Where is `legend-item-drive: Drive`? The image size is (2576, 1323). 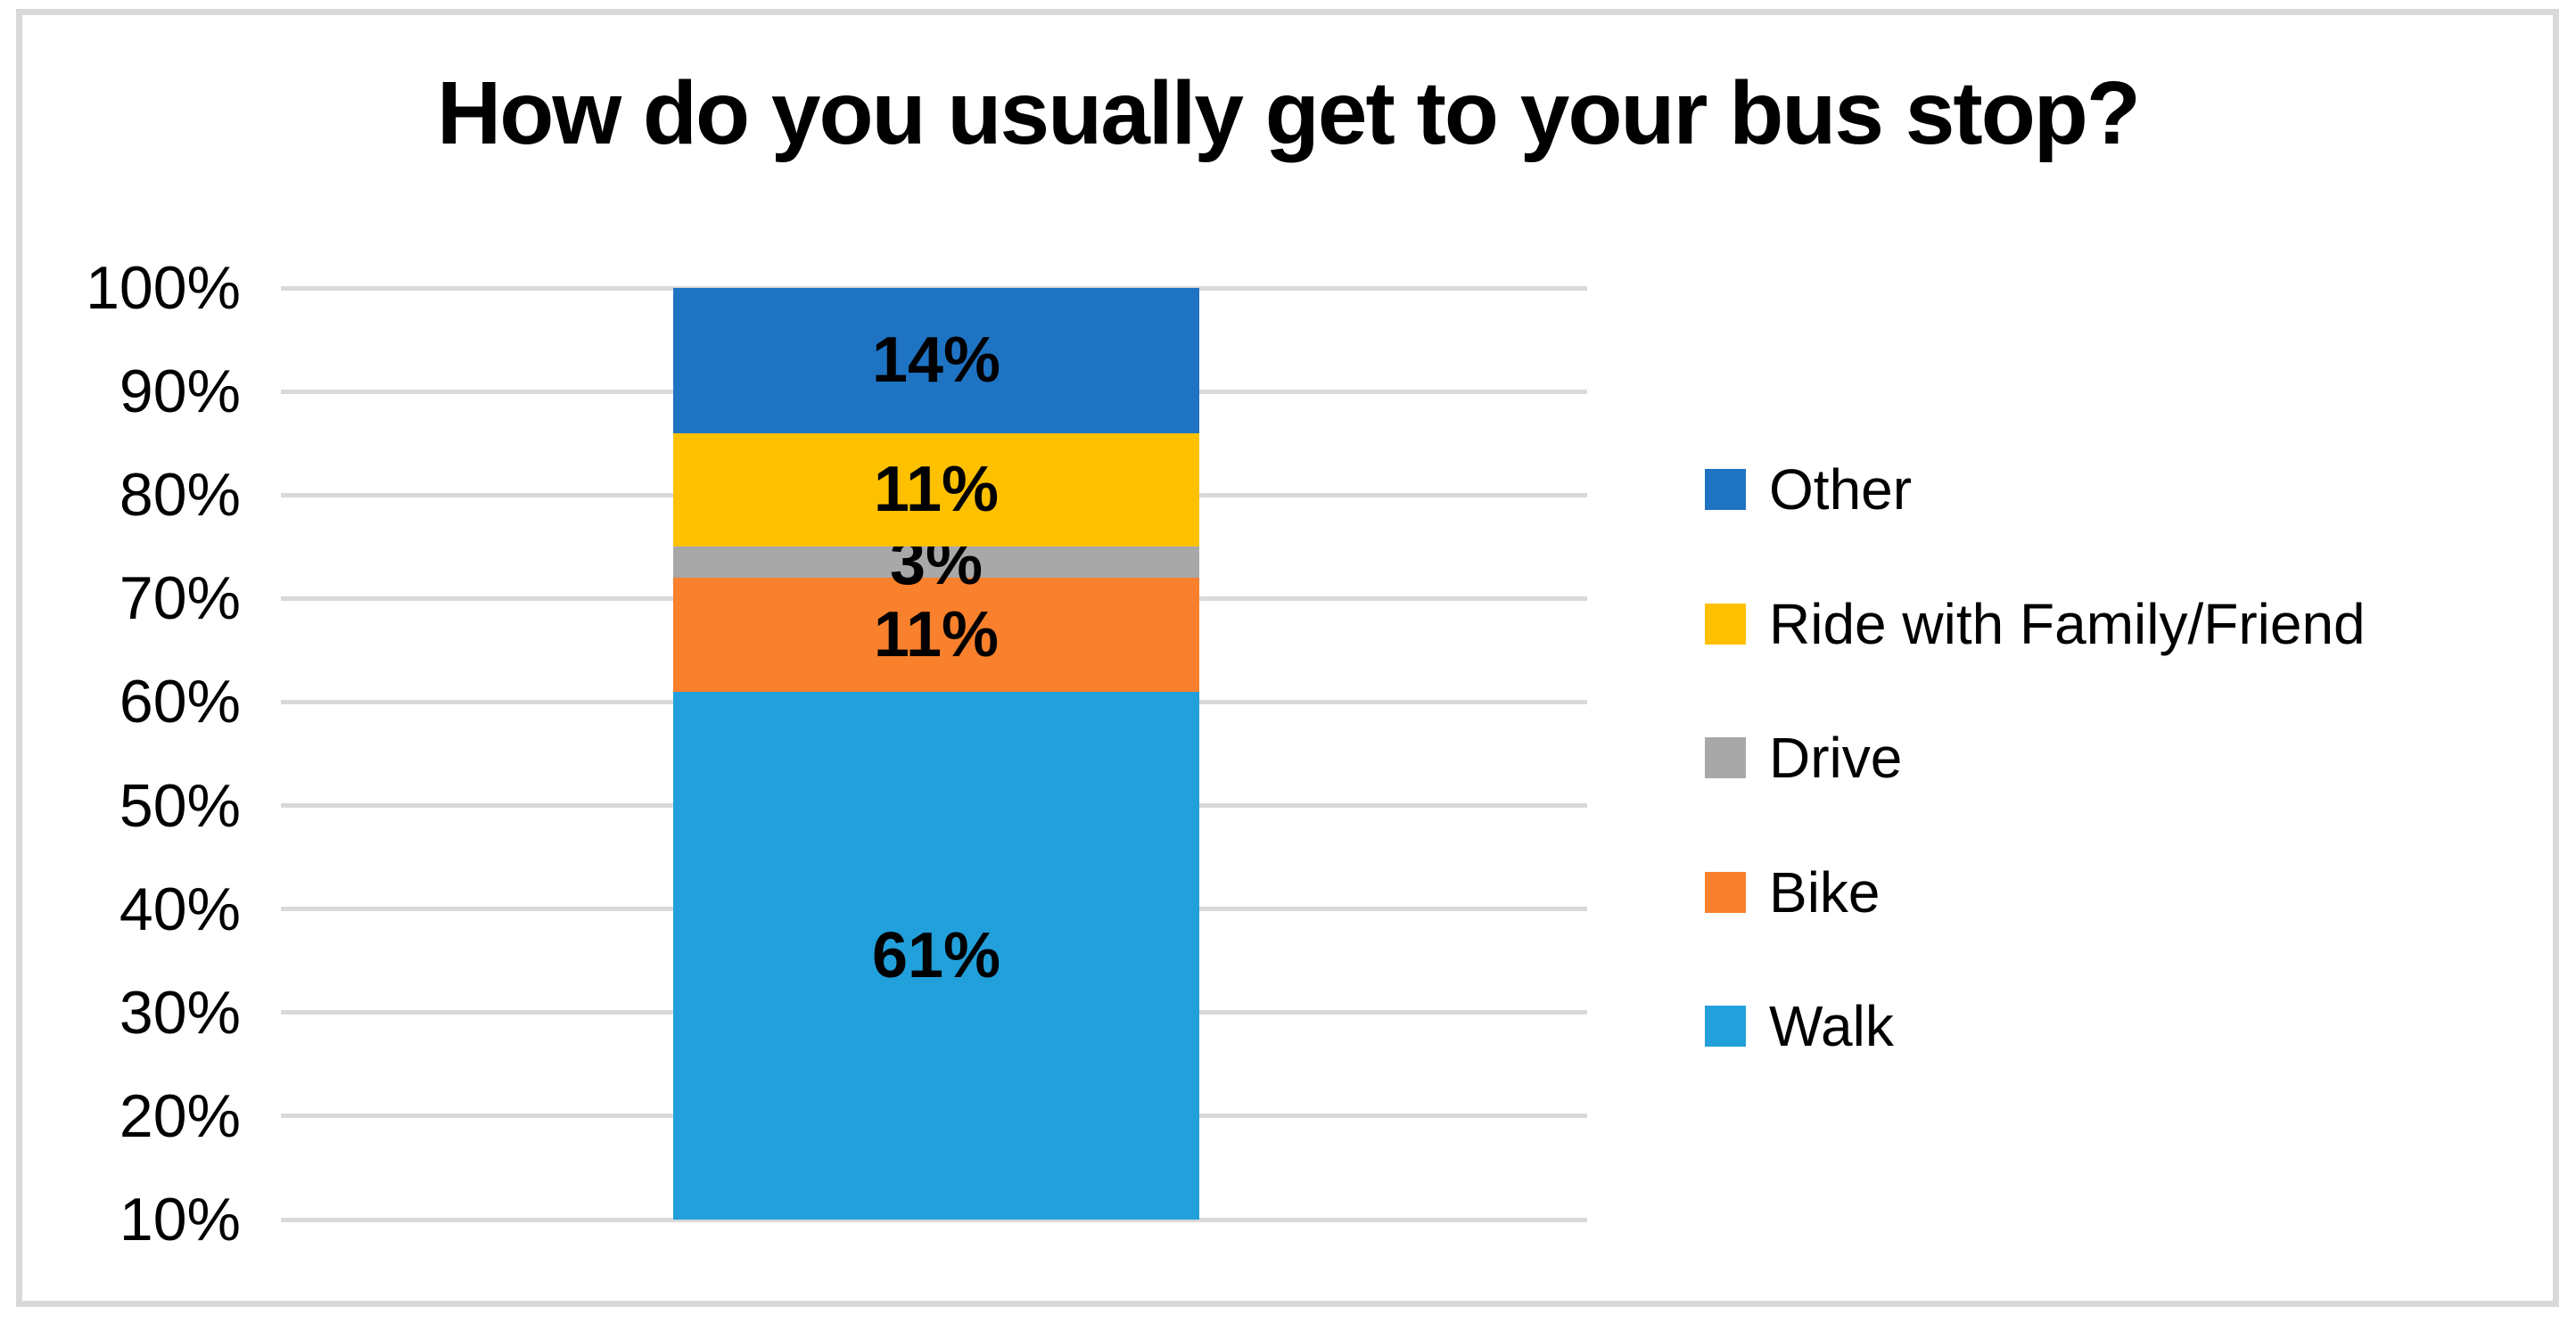
legend-item-drive: Drive is located at coordinates (1803, 758).